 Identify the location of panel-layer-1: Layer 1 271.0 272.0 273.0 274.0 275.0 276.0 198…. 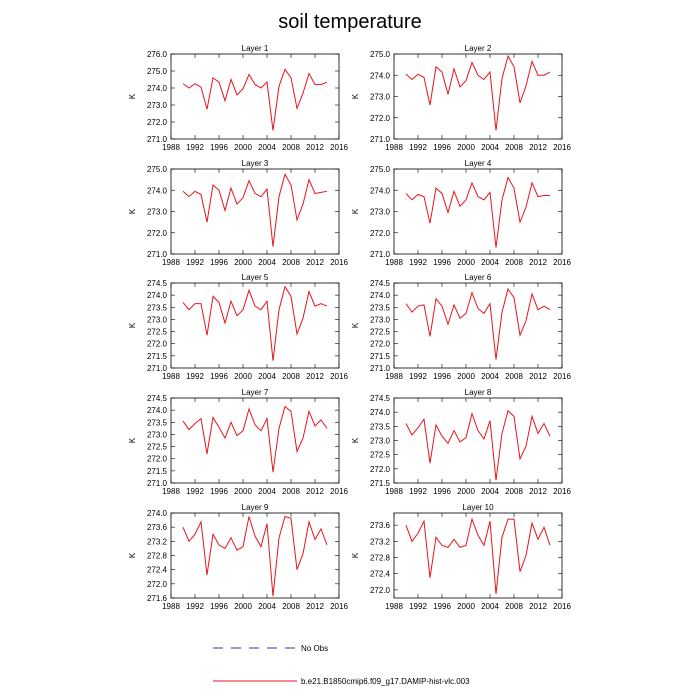
(238, 98).